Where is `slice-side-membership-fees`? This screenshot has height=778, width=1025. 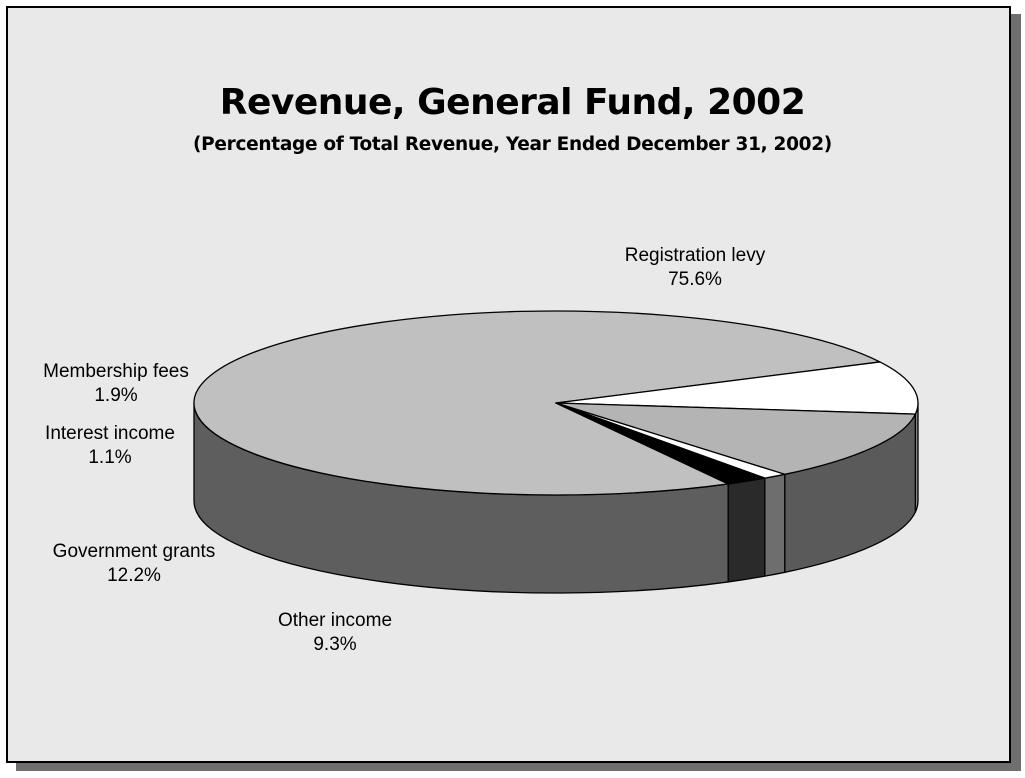 slice-side-membership-fees is located at coordinates (746, 530).